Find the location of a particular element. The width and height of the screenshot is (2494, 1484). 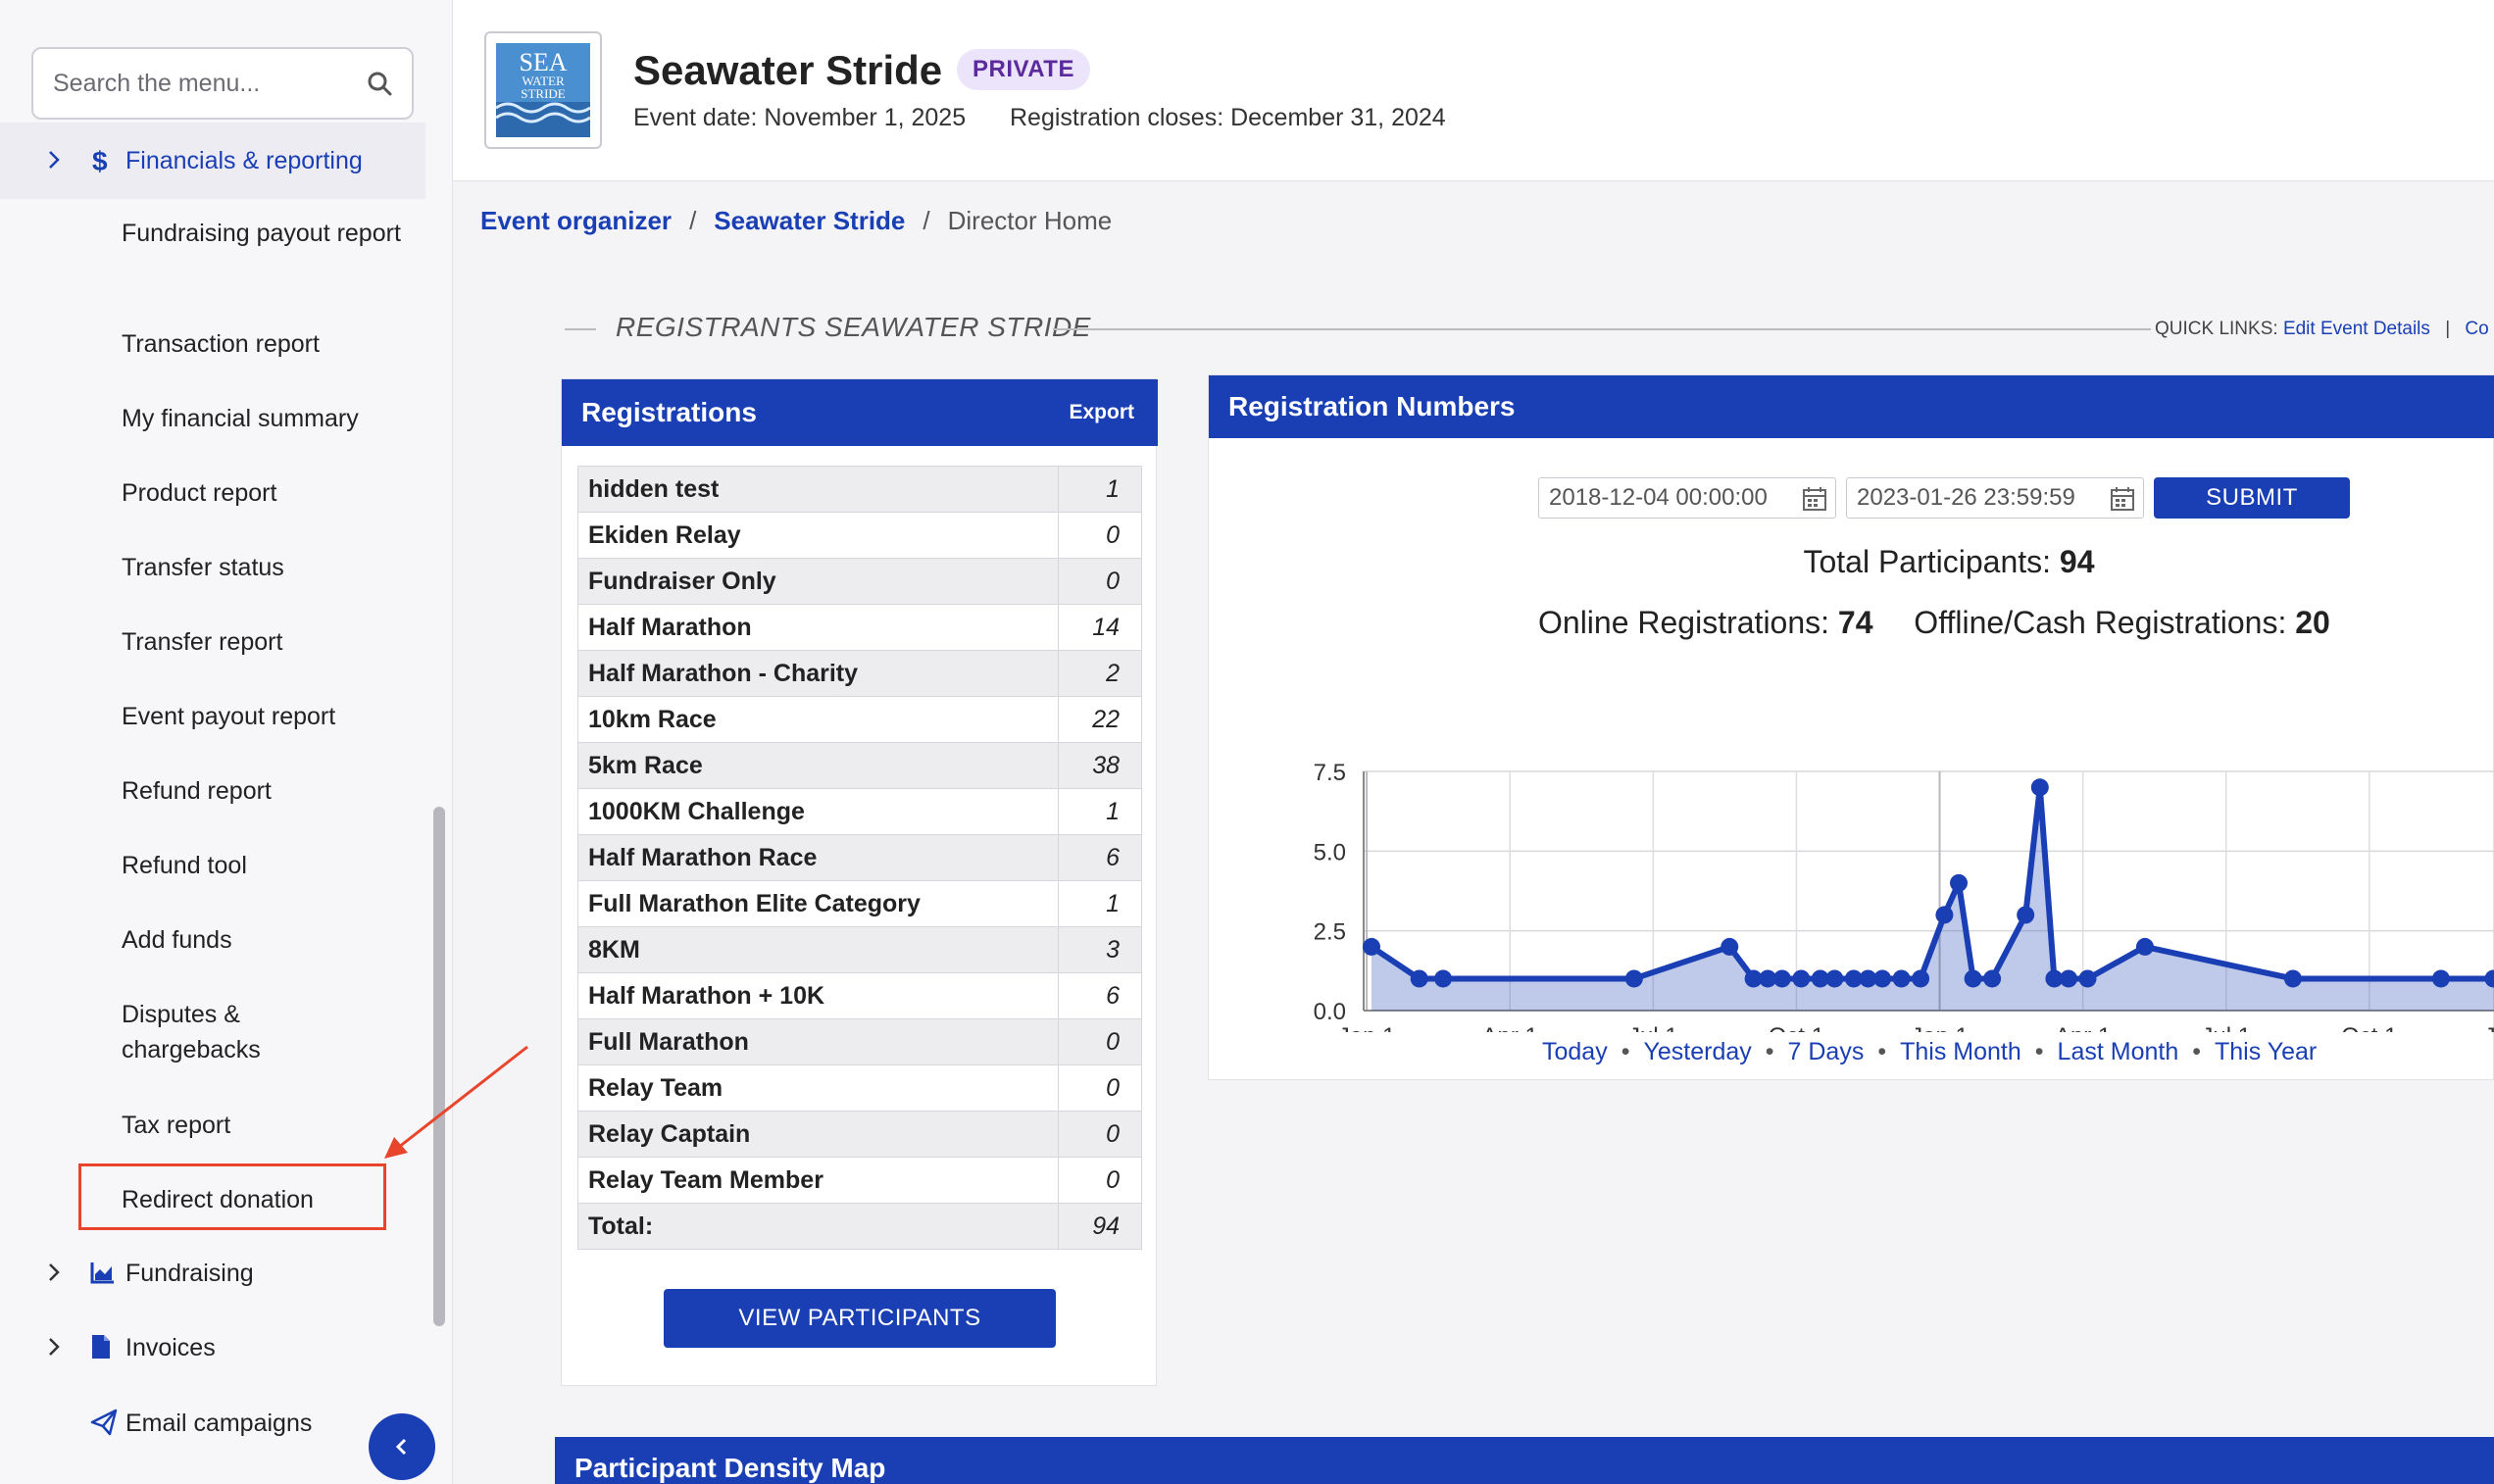

registrations-card-header: Registrations Export is located at coordinates (860, 412).